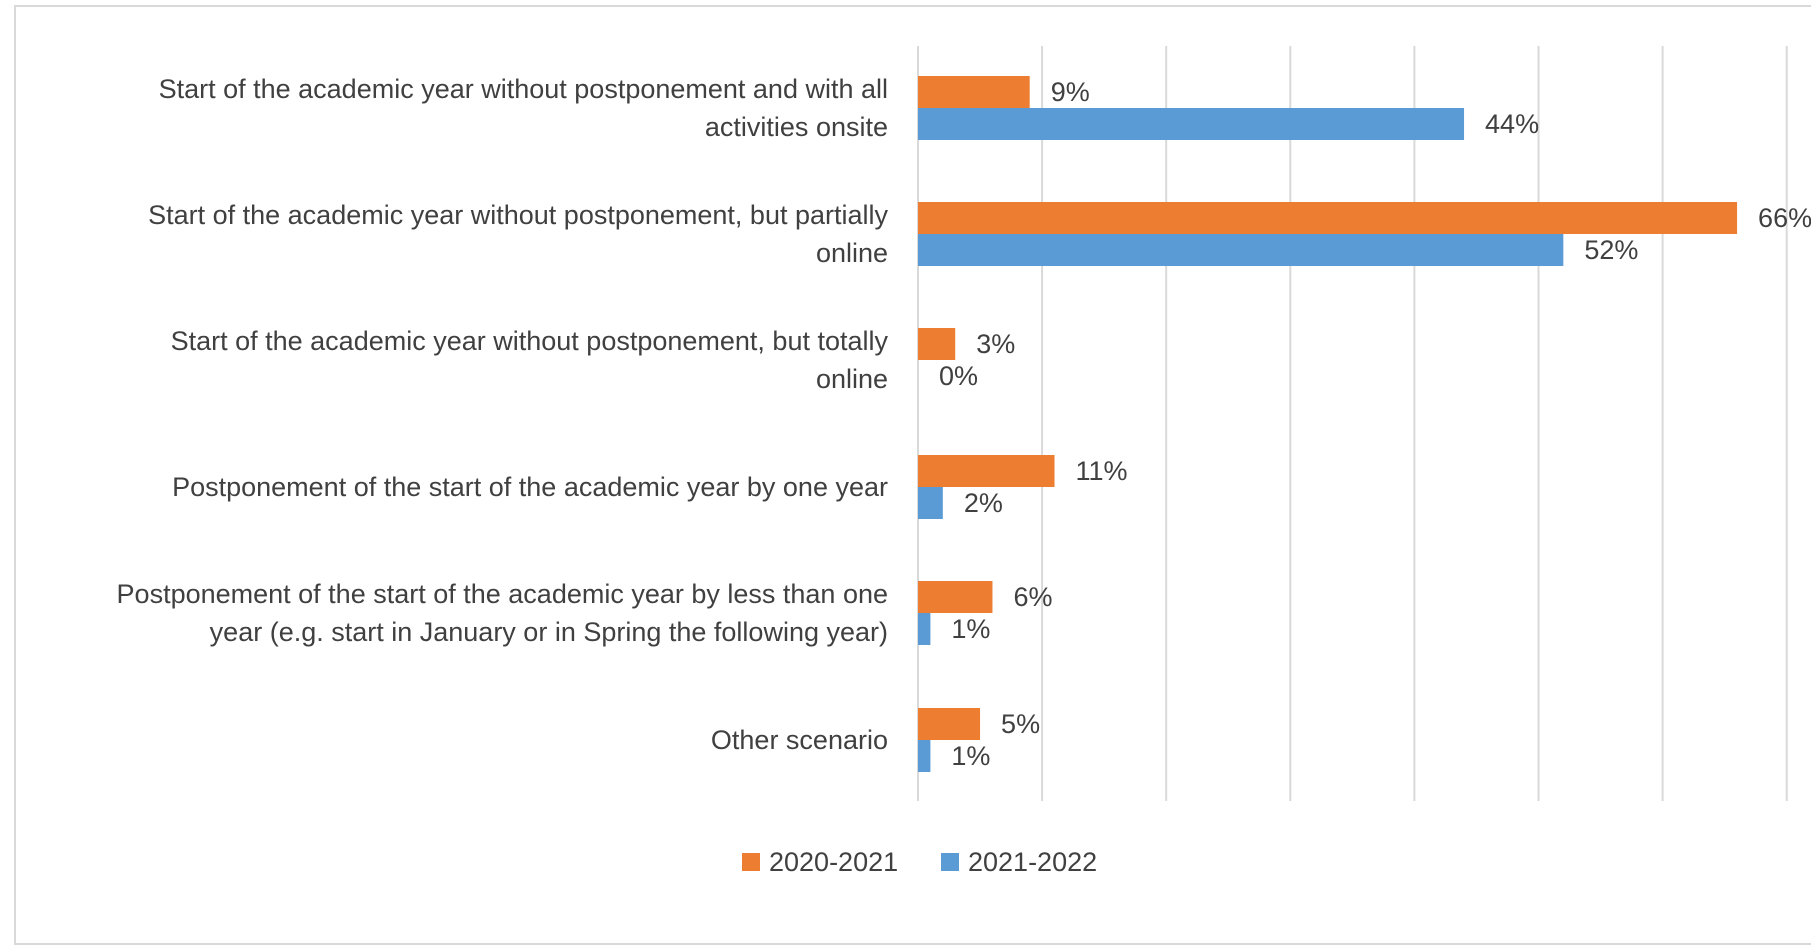 This screenshot has height=945, width=1811. I want to click on data-label: 9%, so click(1070, 92).